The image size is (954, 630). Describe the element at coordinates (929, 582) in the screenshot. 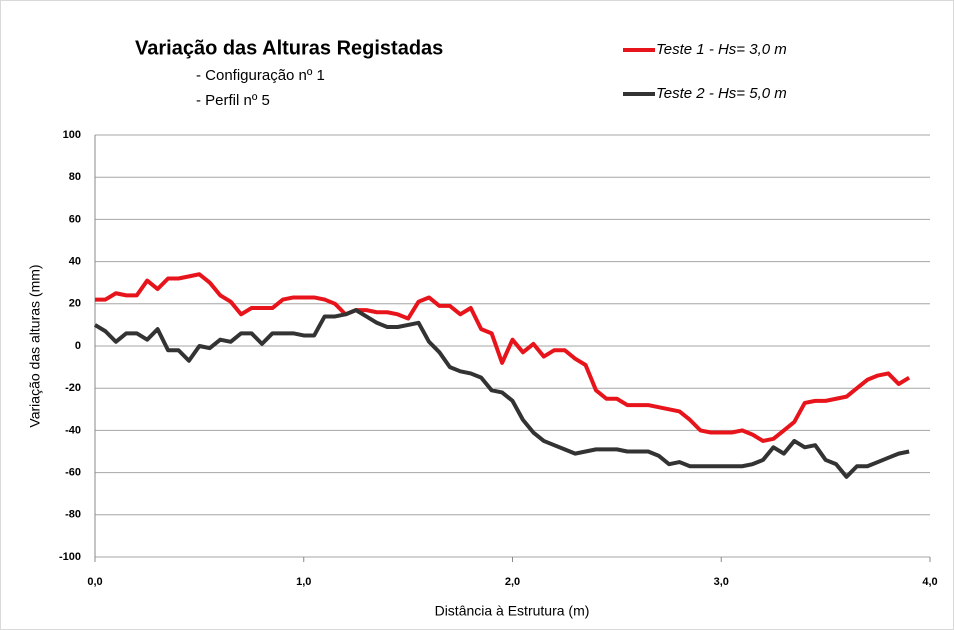

I see `x-tick-label: 4,0` at that location.